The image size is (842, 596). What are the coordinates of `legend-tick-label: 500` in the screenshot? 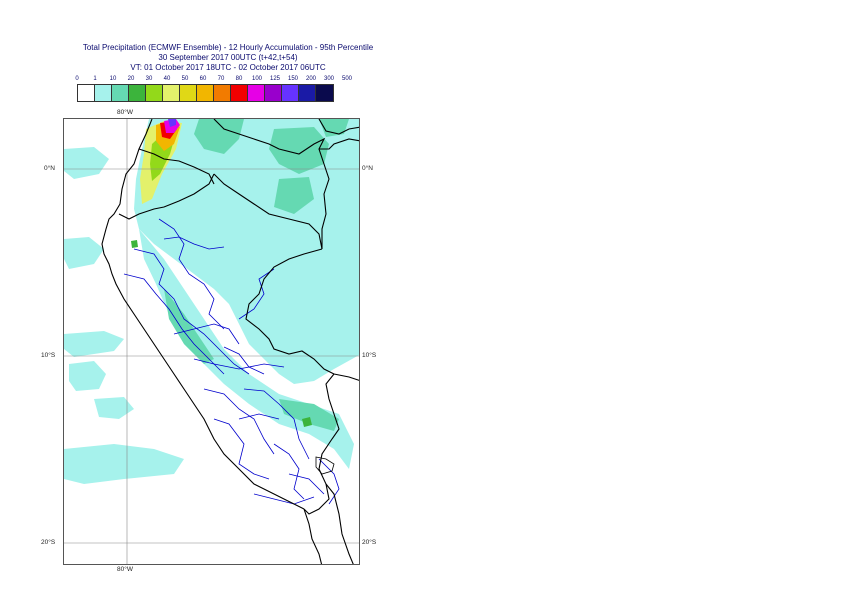 It's located at (347, 79).